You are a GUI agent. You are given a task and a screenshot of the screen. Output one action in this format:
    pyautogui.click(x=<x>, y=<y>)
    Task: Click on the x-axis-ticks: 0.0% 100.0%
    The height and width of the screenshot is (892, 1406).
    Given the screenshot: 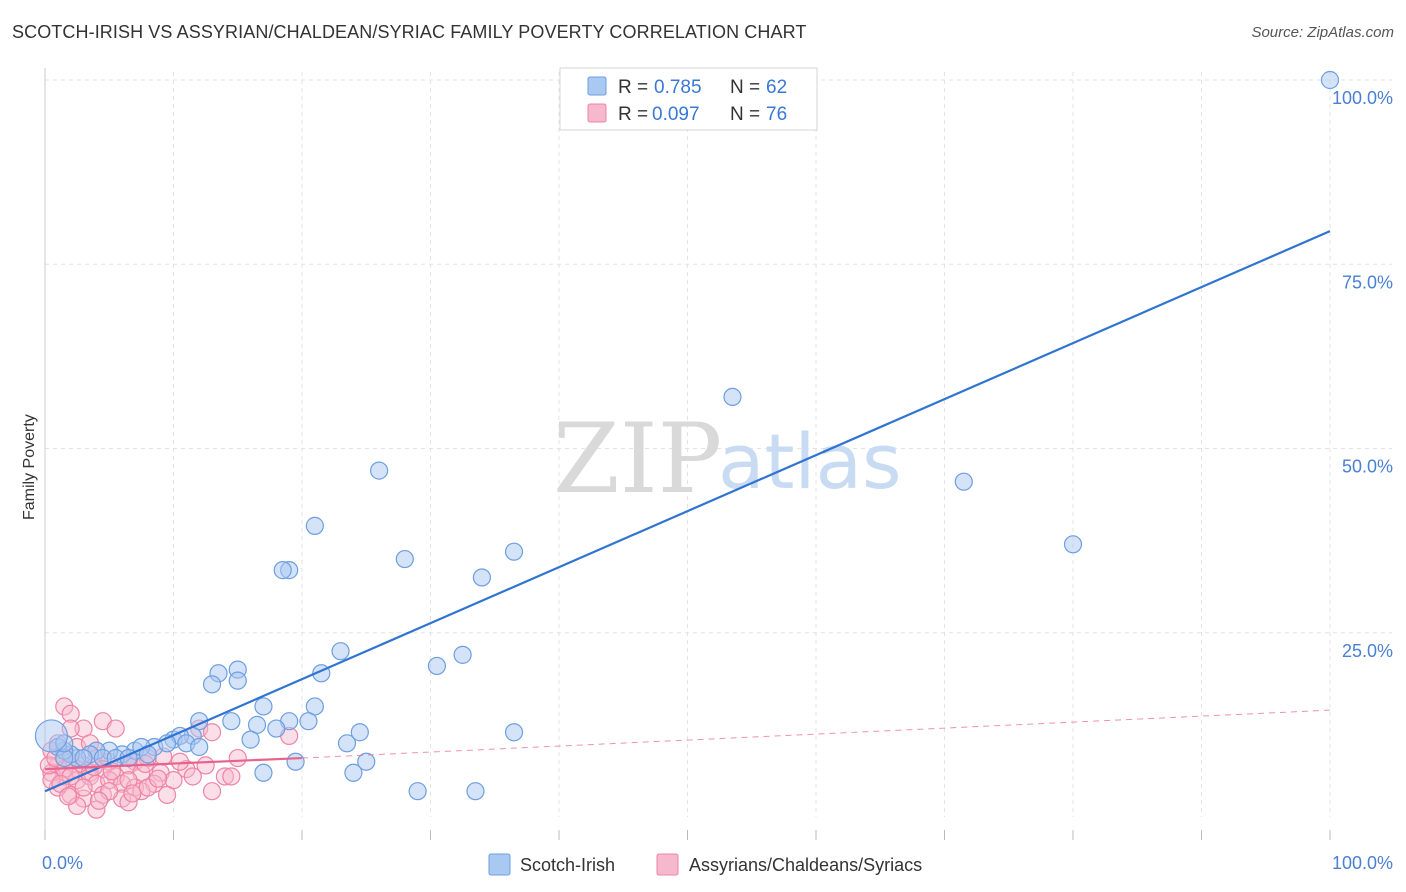 What is the action you would take?
    pyautogui.click(x=717, y=863)
    